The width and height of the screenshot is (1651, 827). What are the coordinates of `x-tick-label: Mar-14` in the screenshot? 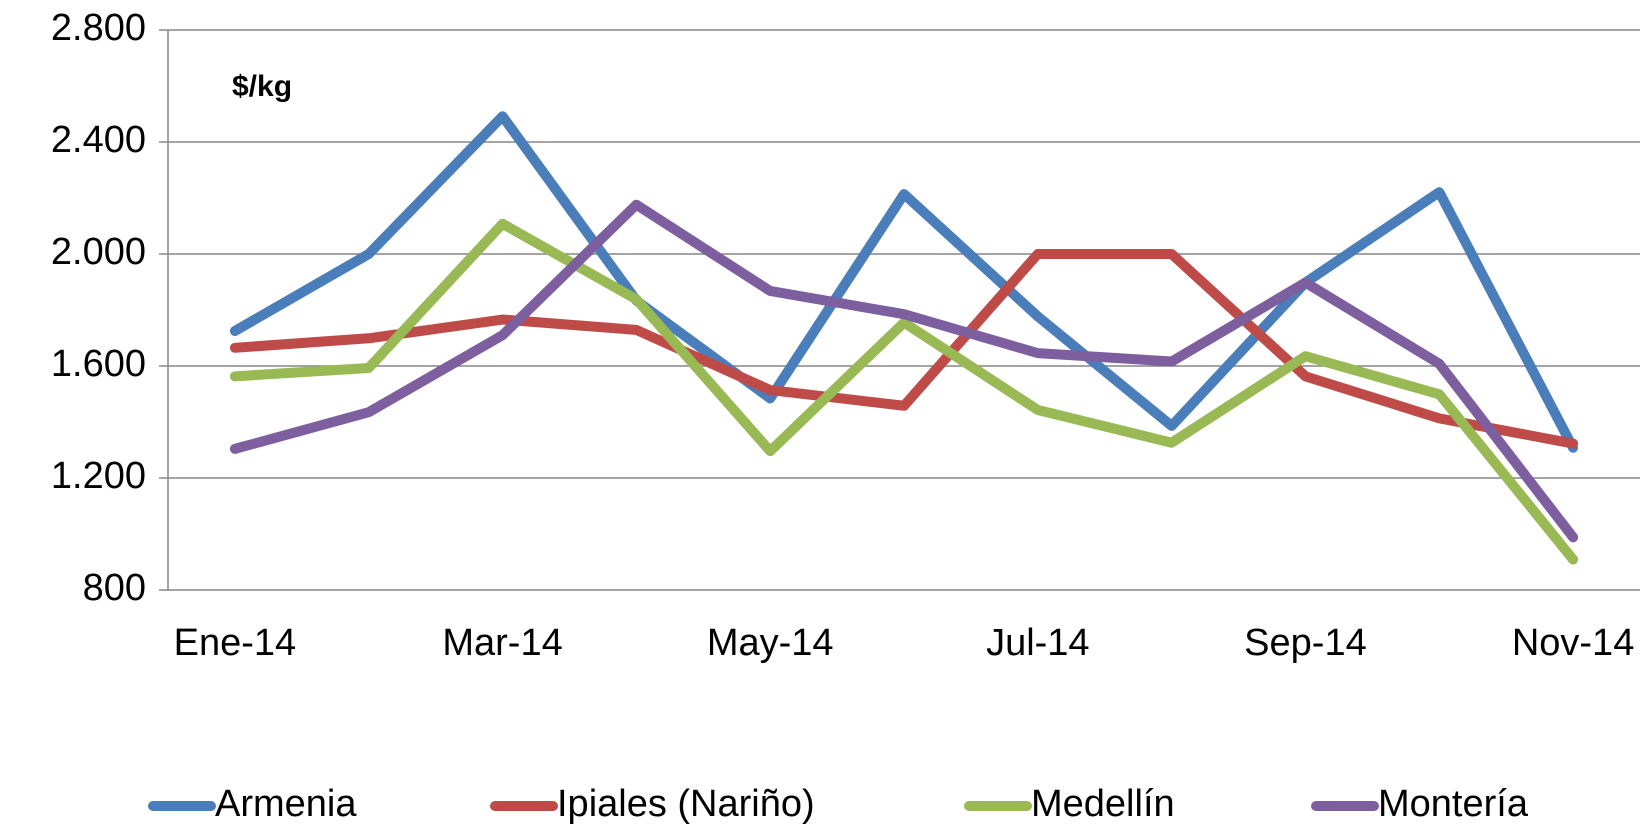 It's located at (502, 643).